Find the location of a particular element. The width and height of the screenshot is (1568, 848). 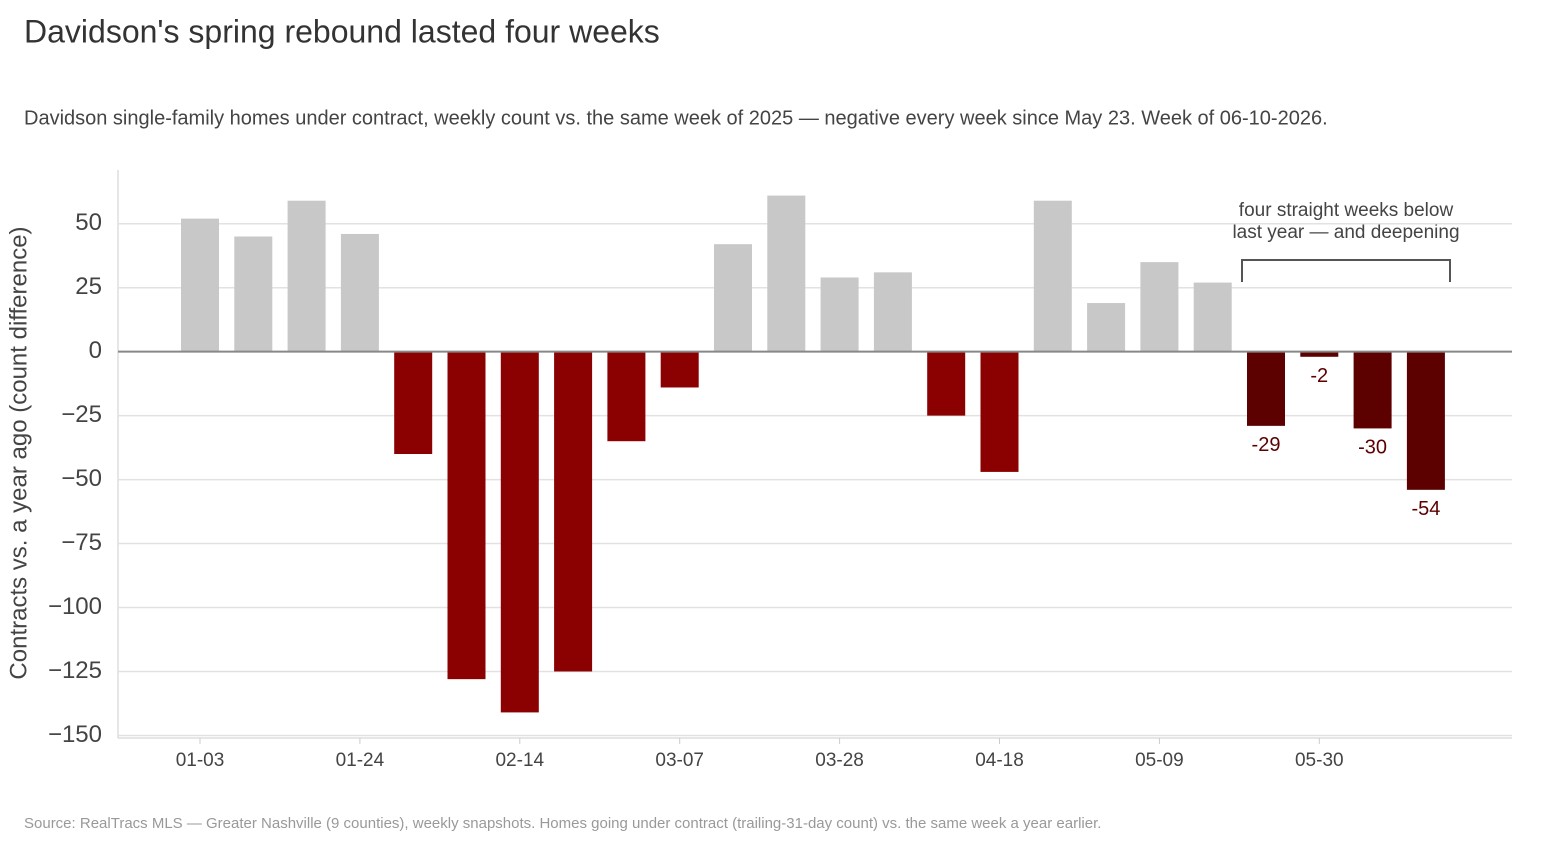

data-label: -30 is located at coordinates (1372, 448).